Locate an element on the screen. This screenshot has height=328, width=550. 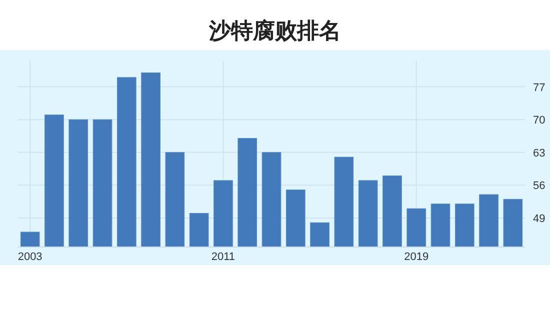
y-tick-label: 70 is located at coordinates (539, 120).